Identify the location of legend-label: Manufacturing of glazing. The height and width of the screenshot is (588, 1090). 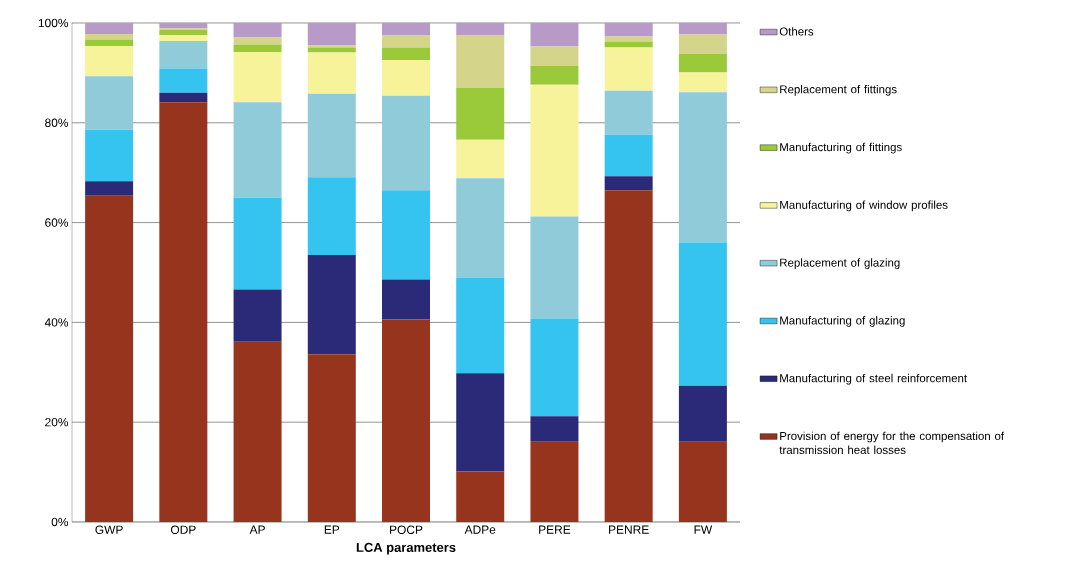
(842, 321).